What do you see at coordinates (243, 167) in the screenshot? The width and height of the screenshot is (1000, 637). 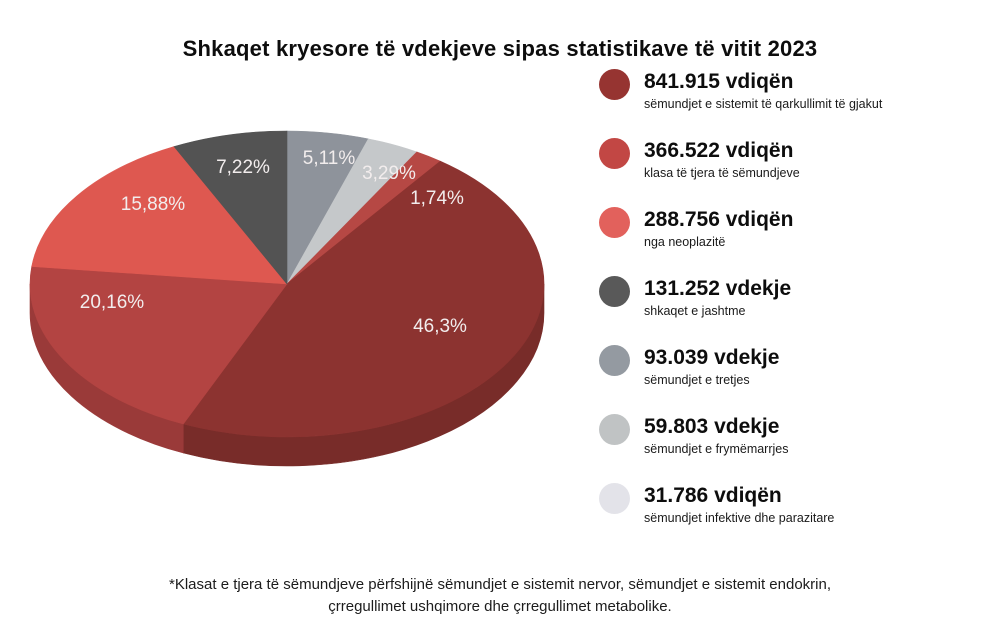 I see `pie-label-6: 7,22%` at bounding box center [243, 167].